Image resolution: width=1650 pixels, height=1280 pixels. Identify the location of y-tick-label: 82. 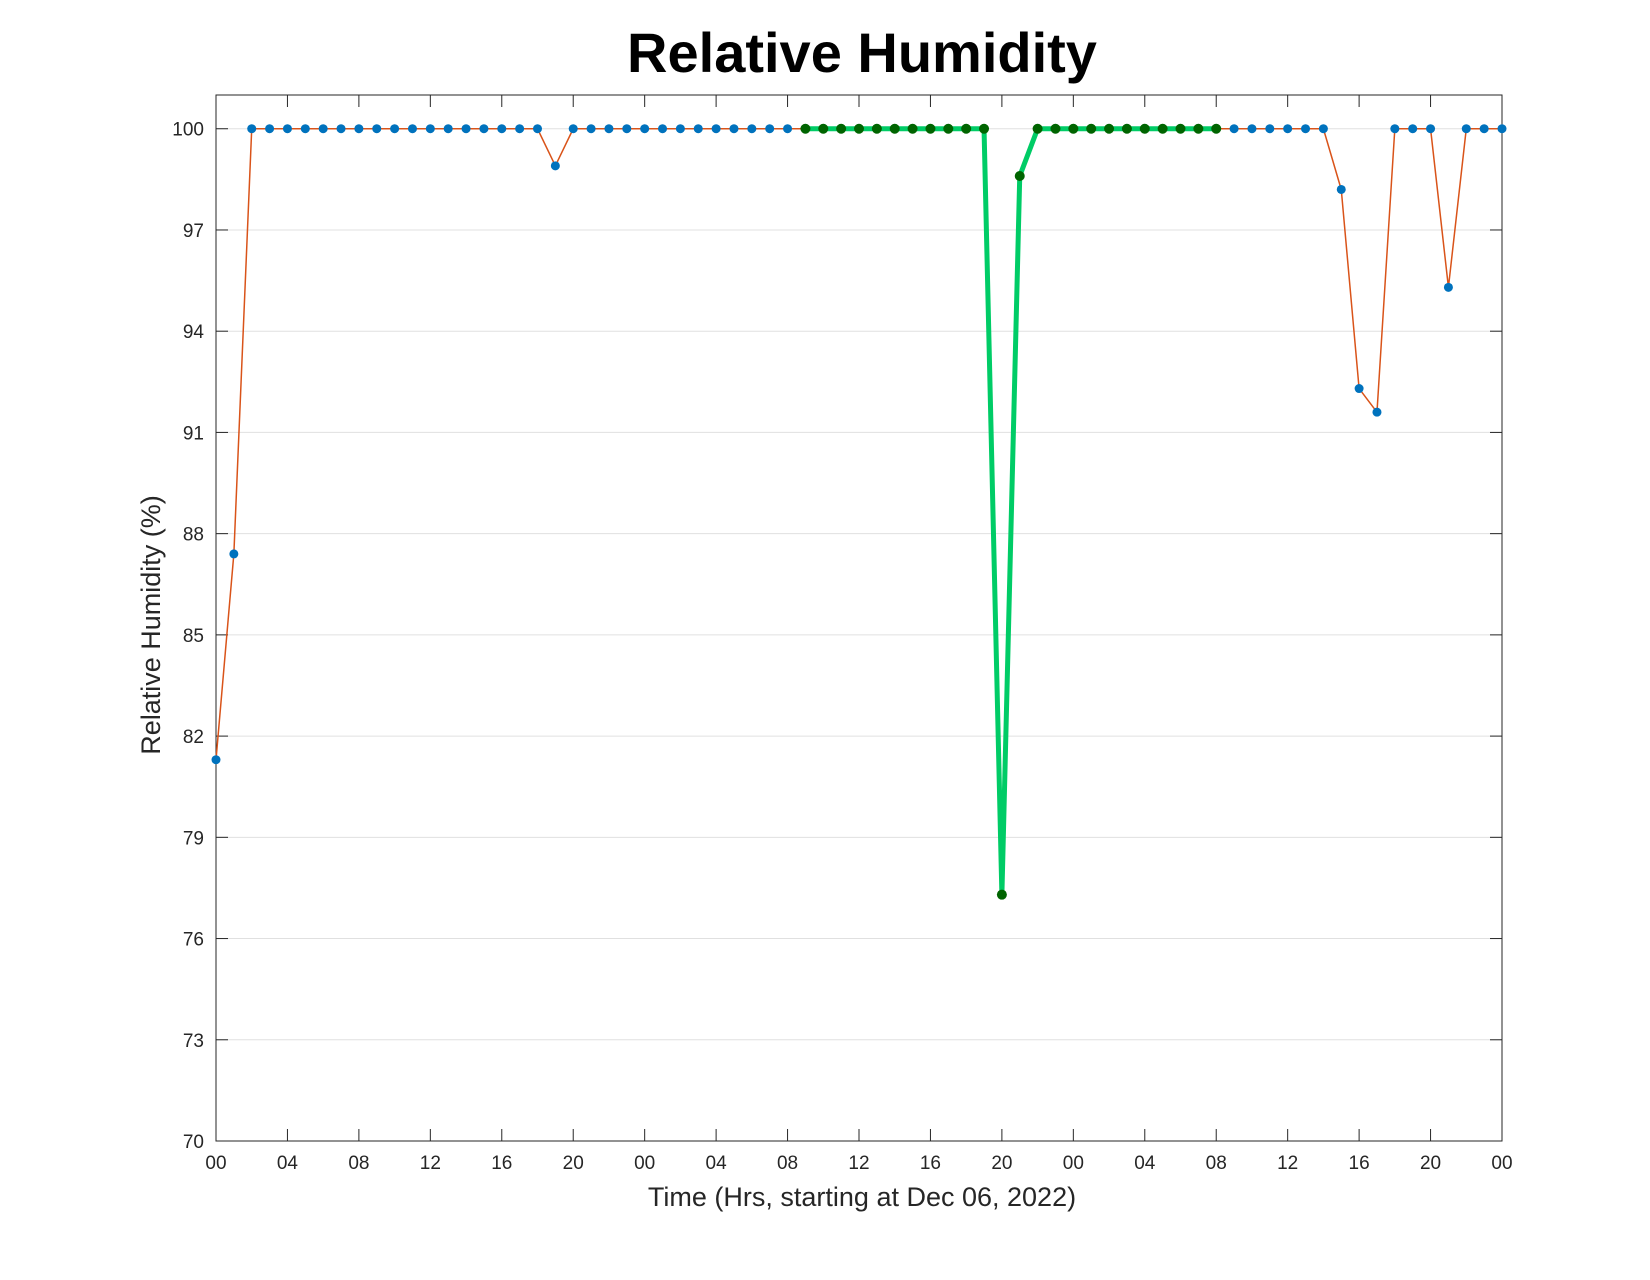
(193, 737).